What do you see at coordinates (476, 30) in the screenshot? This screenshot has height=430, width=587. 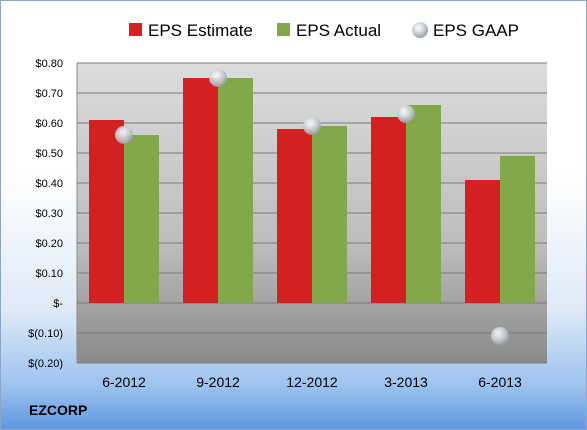 I see `legend-label: EPS GAAP` at bounding box center [476, 30].